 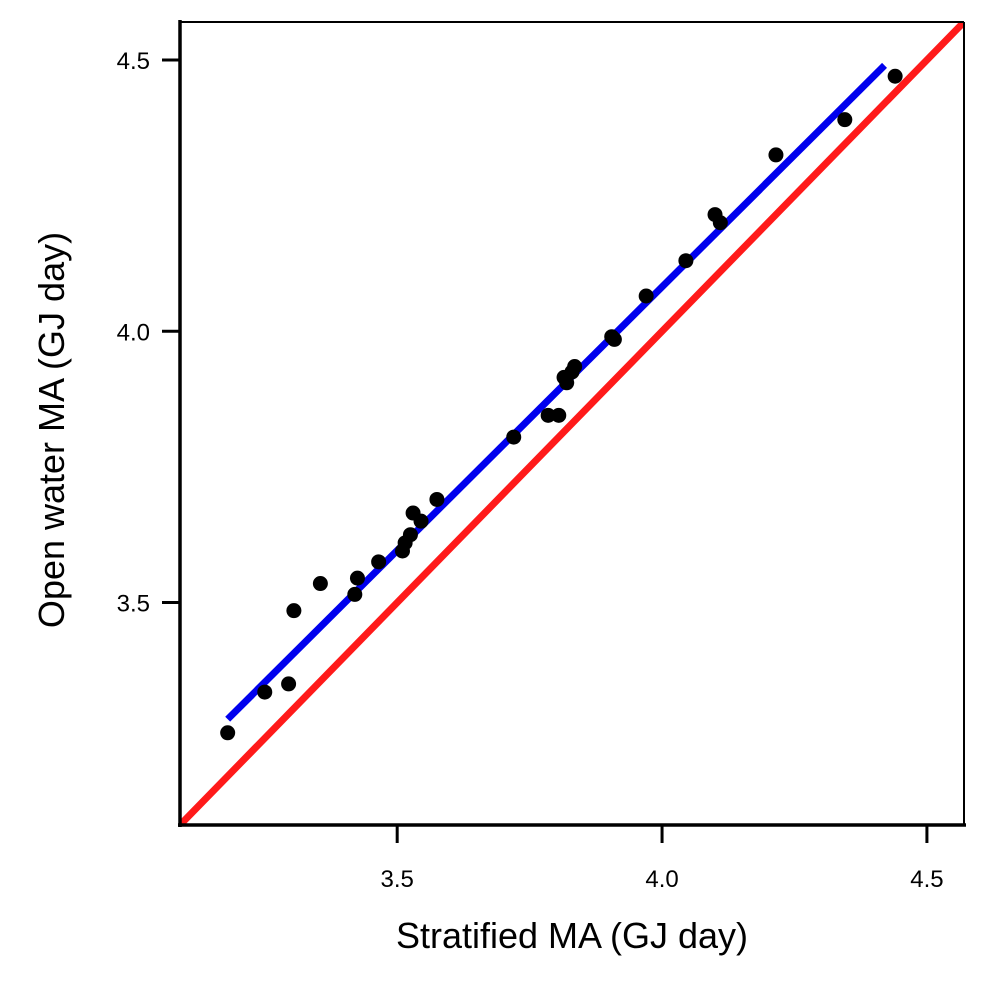 What do you see at coordinates (133, 61) in the screenshot?
I see `y-tick-label: 4.5` at bounding box center [133, 61].